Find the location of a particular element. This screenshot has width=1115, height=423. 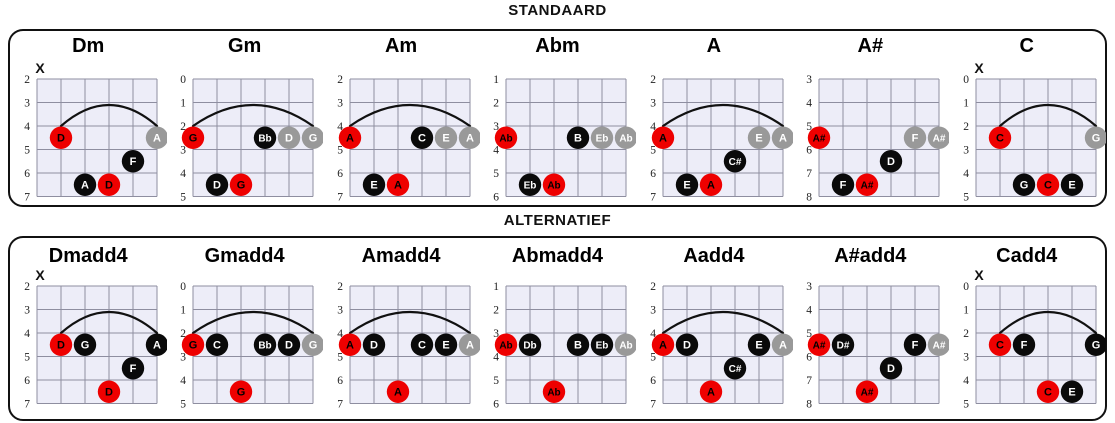

chord-title: Gmadd4 is located at coordinates (244, 256).